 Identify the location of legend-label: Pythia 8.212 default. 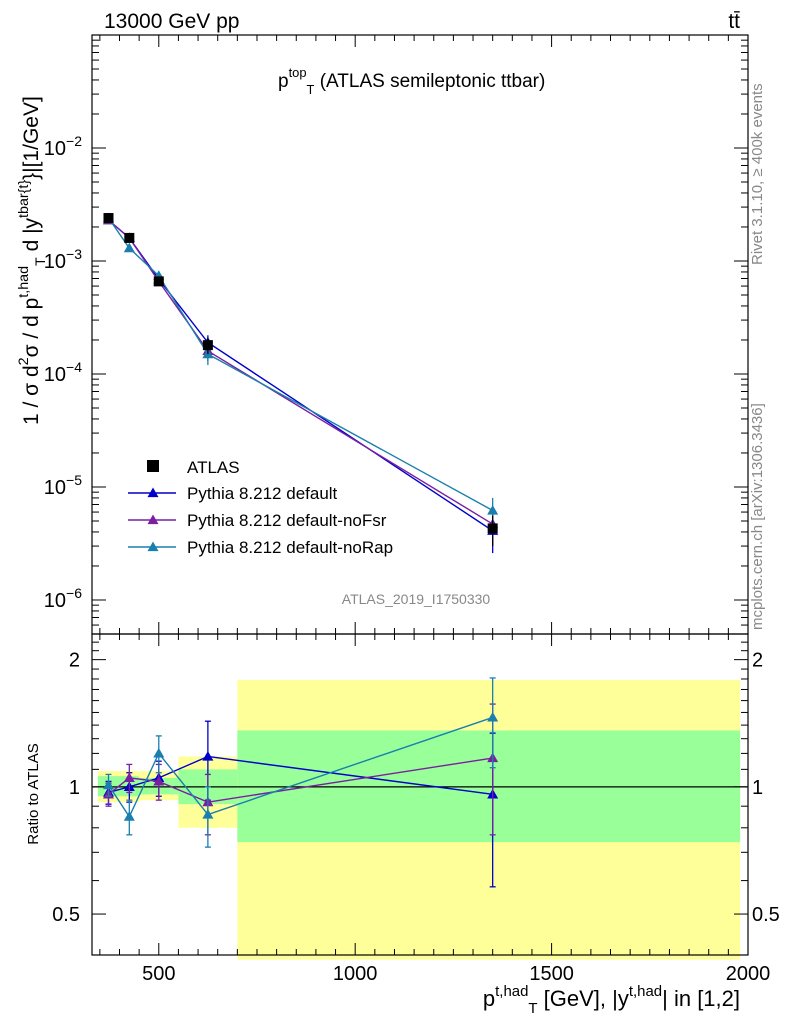
(262, 493).